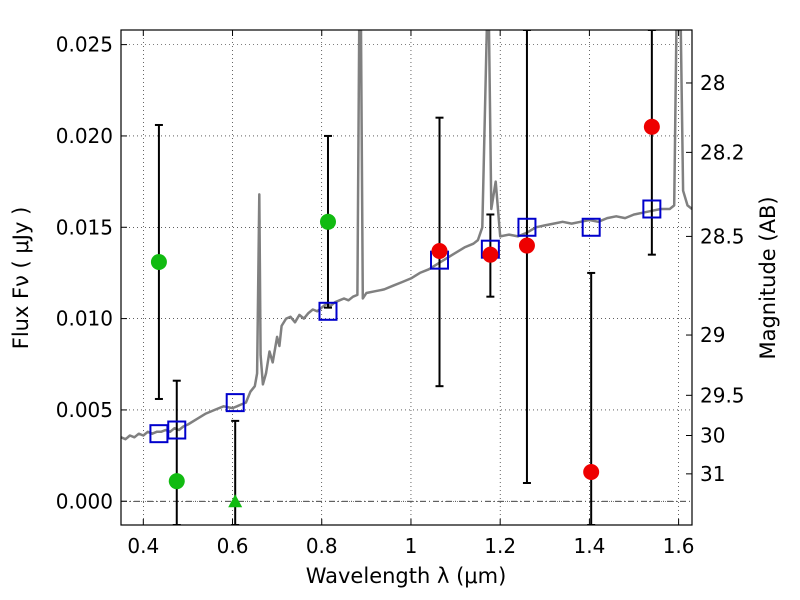  What do you see at coordinates (712, 83) in the screenshot?
I see `magnitude-tick-label: 28` at bounding box center [712, 83].